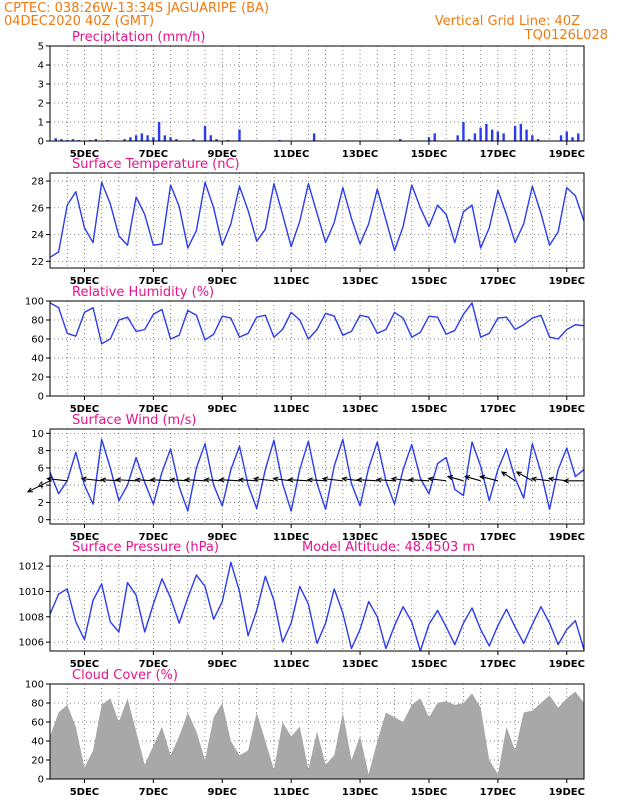 This screenshot has width=618, height=800. Describe the element at coordinates (37, 321) in the screenshot. I see `humidity-ytick-label: 80` at that location.